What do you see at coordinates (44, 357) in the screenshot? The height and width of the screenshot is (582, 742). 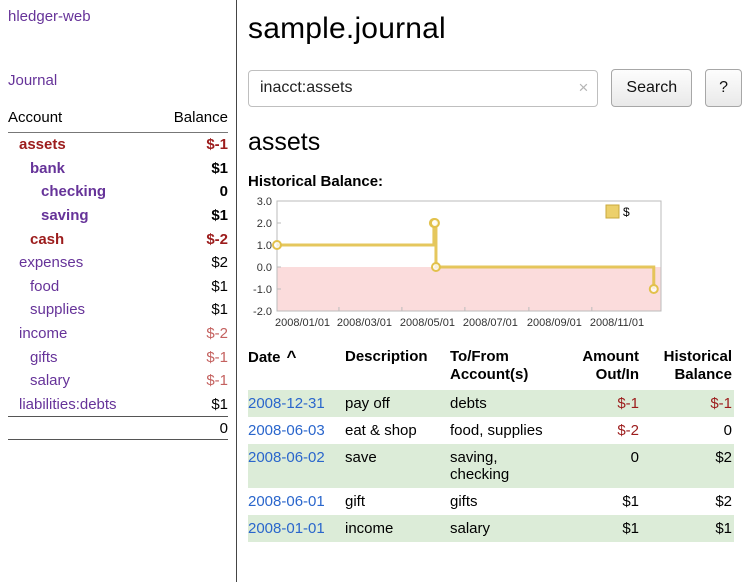 I see `account-link-gifts: gifts` at bounding box center [44, 357].